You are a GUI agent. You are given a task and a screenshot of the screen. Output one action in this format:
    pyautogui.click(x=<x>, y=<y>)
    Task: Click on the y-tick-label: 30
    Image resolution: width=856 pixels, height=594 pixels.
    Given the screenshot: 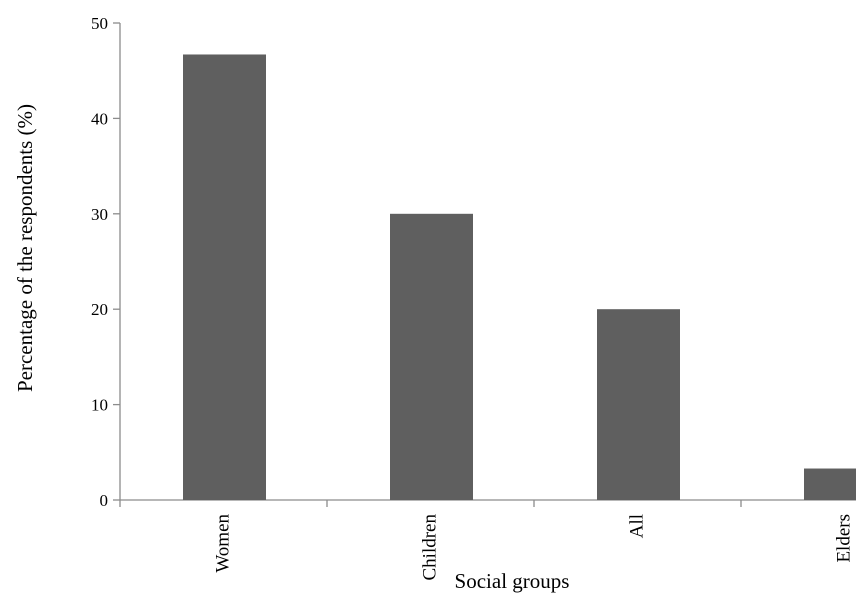 What is the action you would take?
    pyautogui.click(x=99, y=214)
    